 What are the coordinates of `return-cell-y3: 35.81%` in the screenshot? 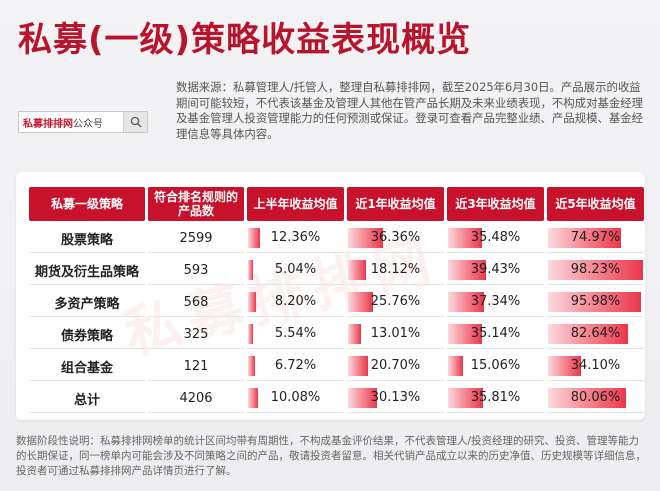 It's located at (495, 398).